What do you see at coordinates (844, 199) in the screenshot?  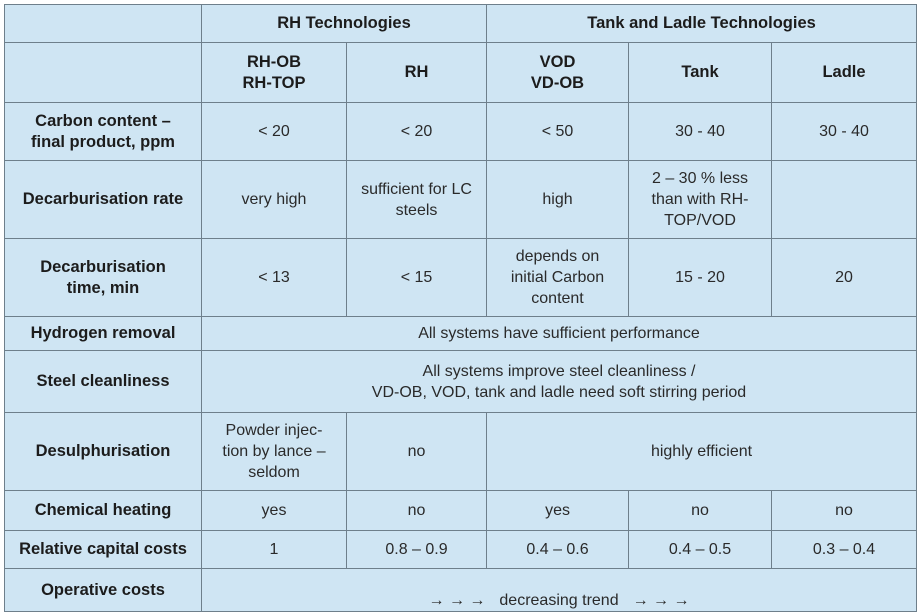 I see `cell-decarb-rate-ladle` at bounding box center [844, 199].